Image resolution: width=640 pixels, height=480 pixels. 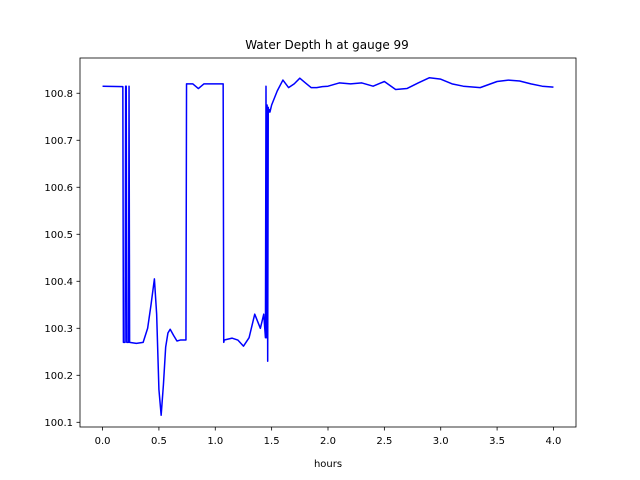 I want to click on x-axis-label: hours, so click(x=328, y=464).